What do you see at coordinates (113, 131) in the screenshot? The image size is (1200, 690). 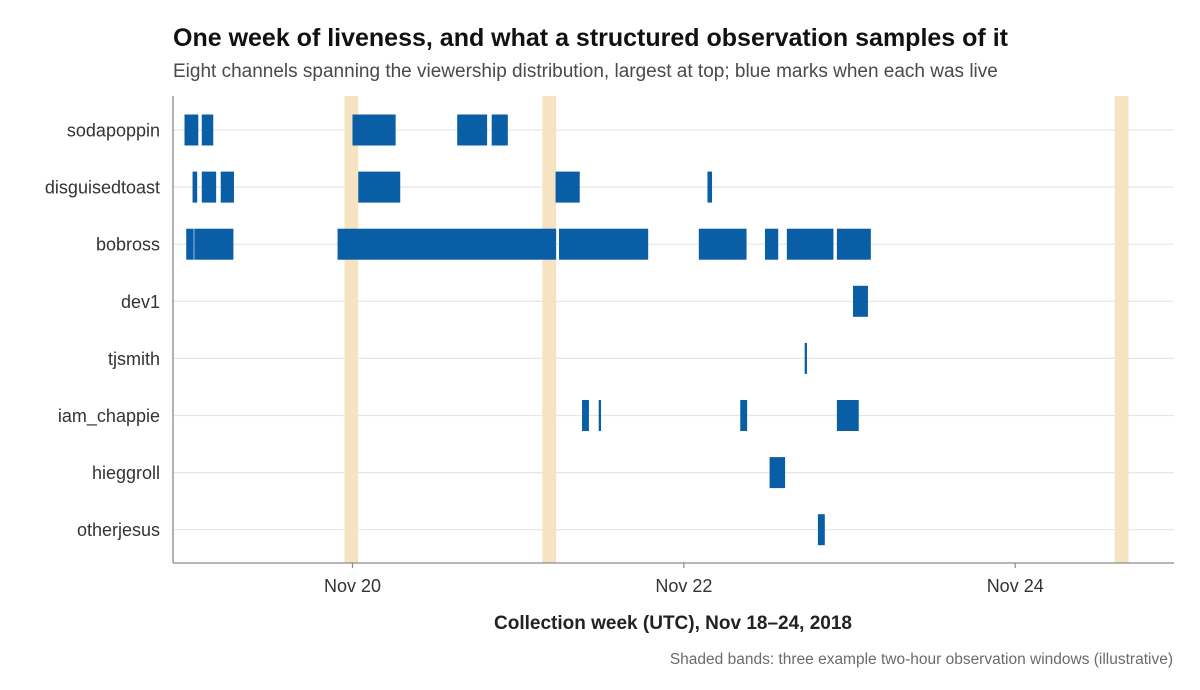 I see `channel-label-sodapoppin: sodapoppin` at bounding box center [113, 131].